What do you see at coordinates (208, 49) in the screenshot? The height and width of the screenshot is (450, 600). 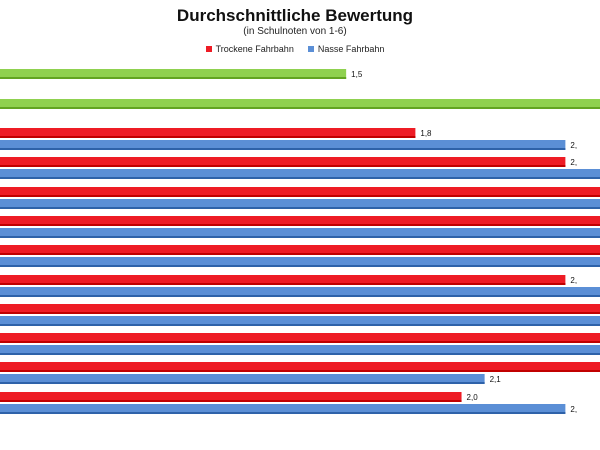 I see `legend-swatch-trockene` at bounding box center [208, 49].